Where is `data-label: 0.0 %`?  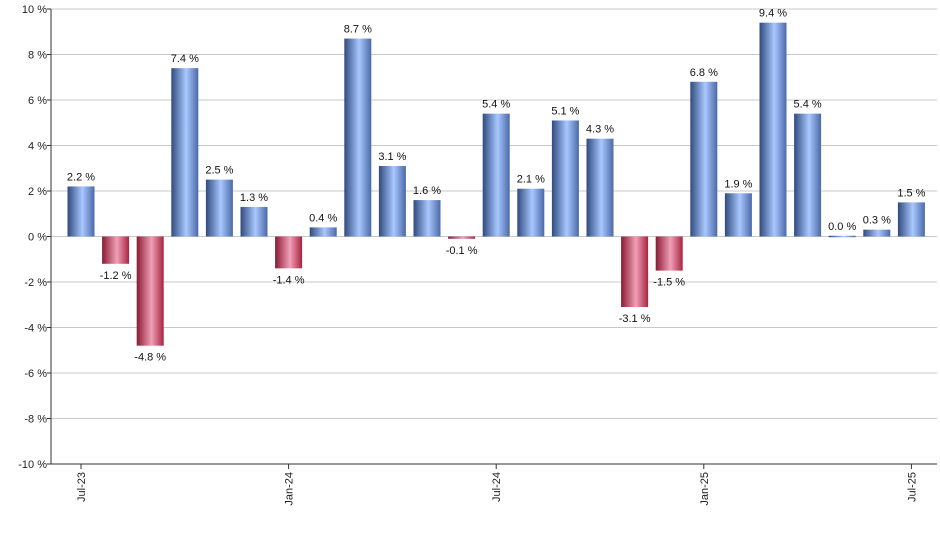
data-label: 0.0 % is located at coordinates (842, 227).